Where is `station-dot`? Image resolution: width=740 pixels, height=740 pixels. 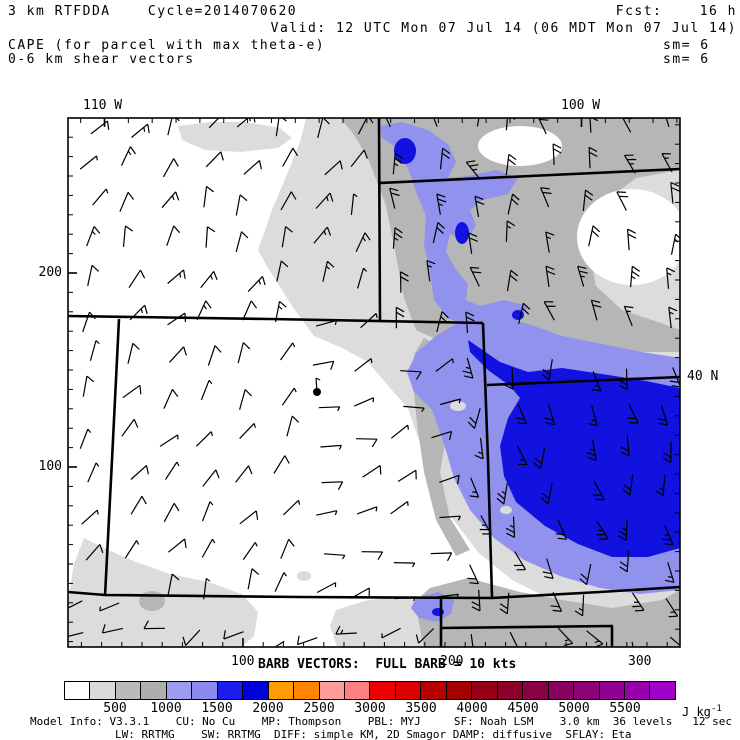
station-dot is located at coordinates (317, 392).